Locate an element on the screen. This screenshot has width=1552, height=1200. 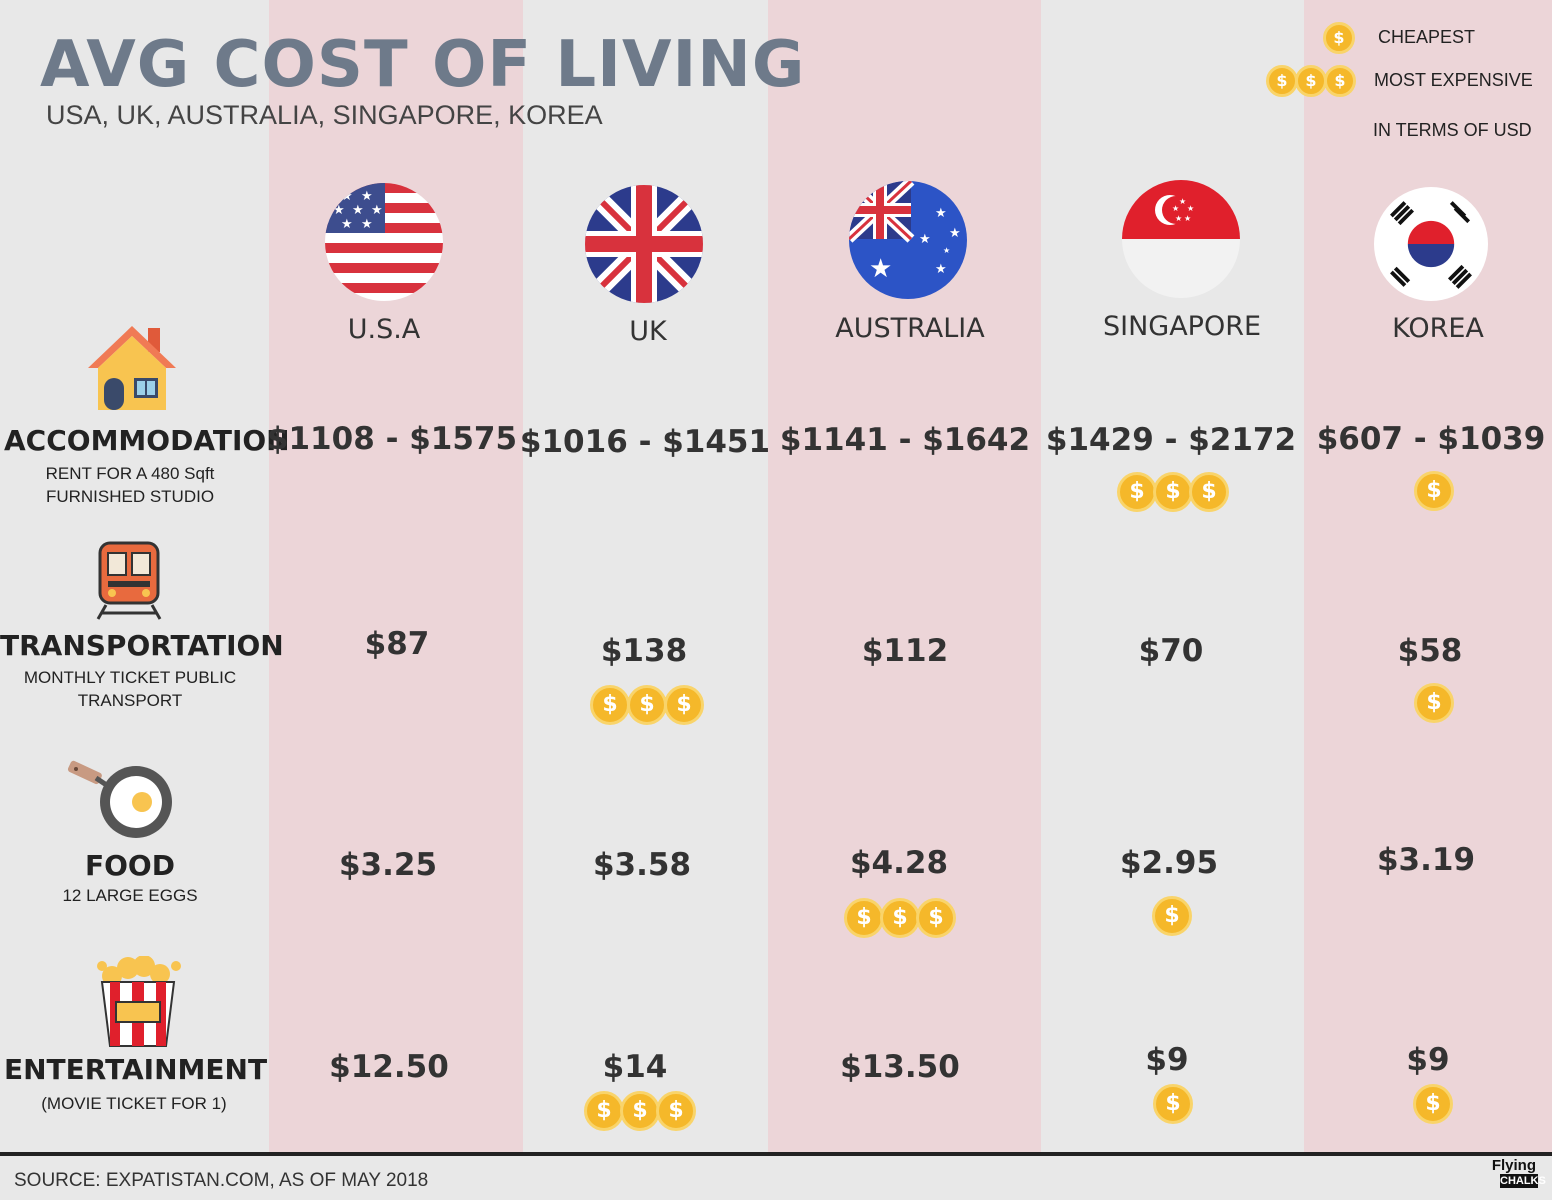
logo-line-1: Flying is located at coordinates (1513, 1165).